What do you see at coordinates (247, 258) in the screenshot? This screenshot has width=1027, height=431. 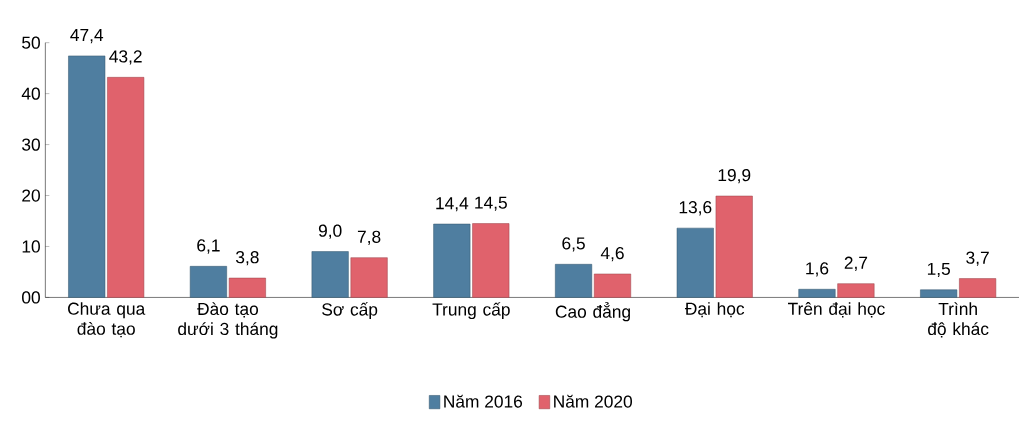 I see `data-label: 3,8` at bounding box center [247, 258].